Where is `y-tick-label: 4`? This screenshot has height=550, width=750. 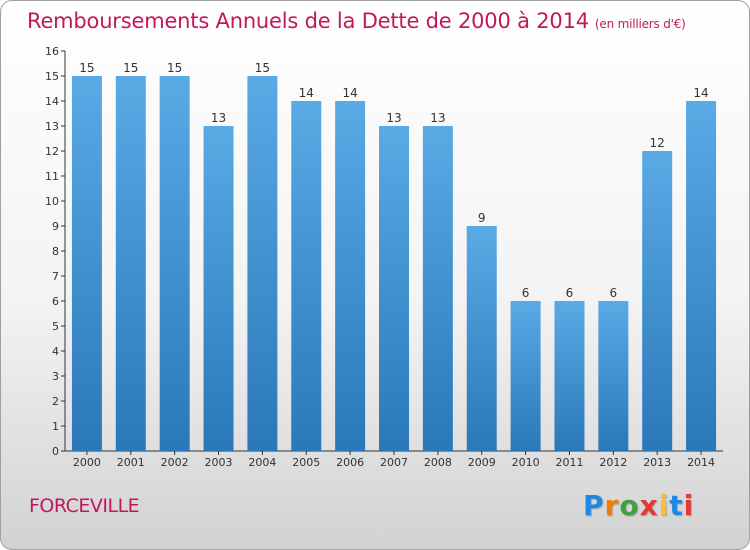 y-tick-label: 4 is located at coordinates (55, 351).